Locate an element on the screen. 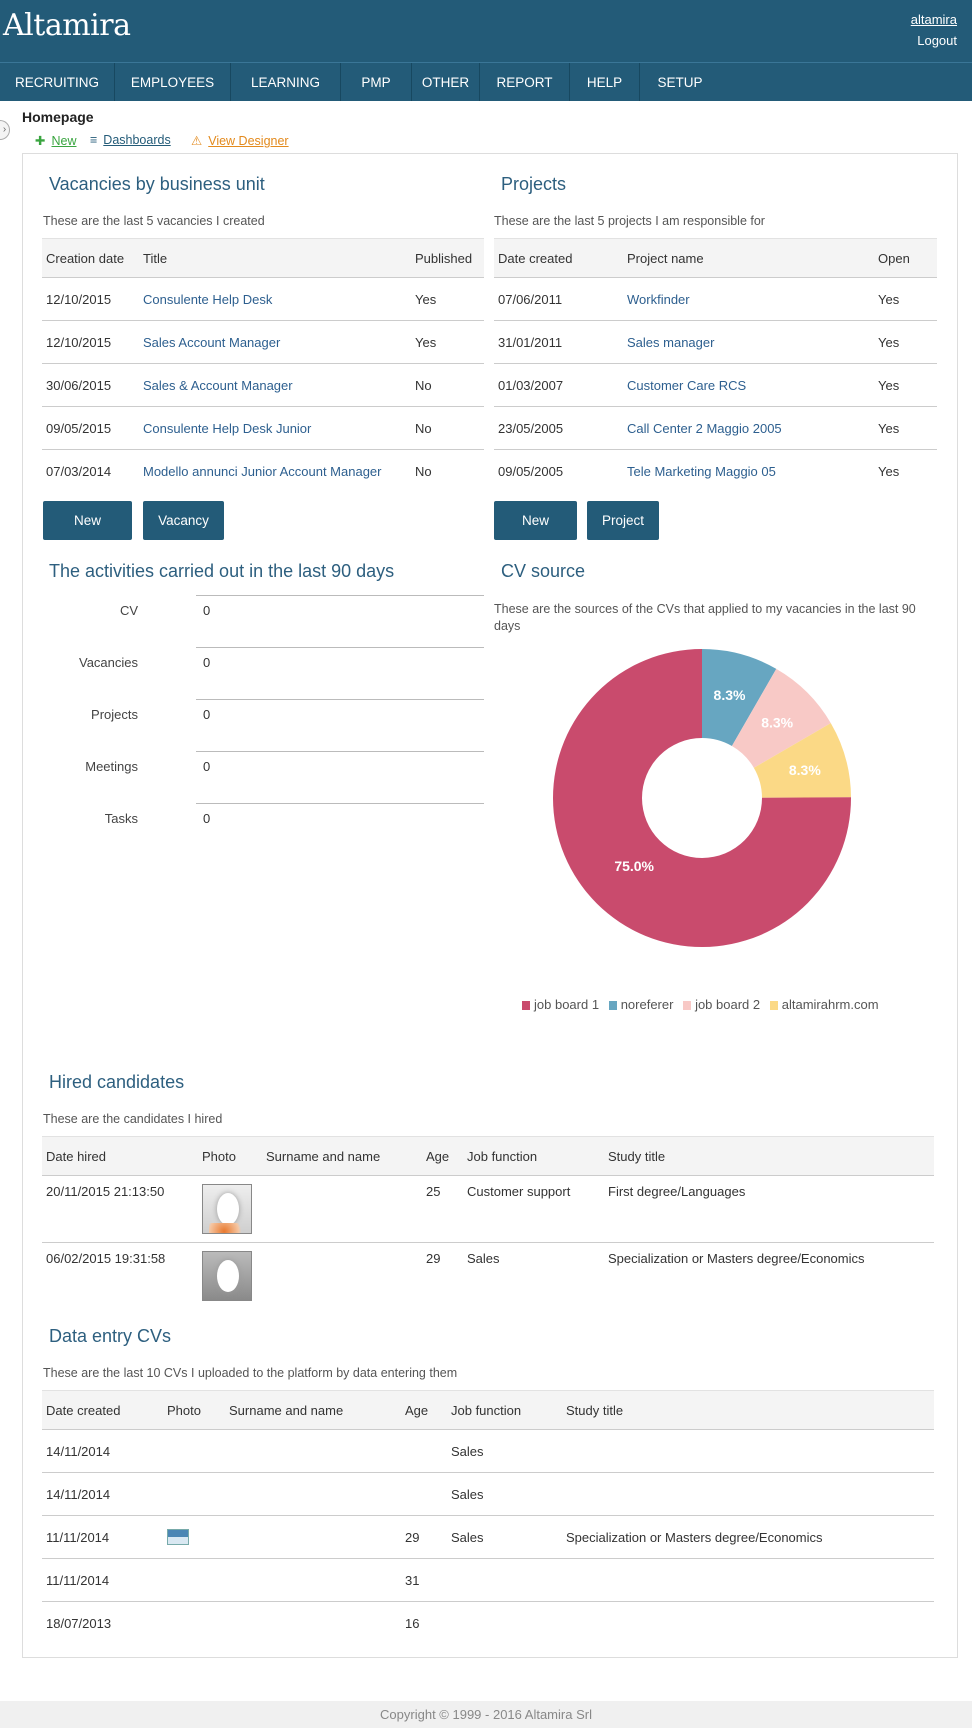  nav-setup: SETUP is located at coordinates (680, 82).